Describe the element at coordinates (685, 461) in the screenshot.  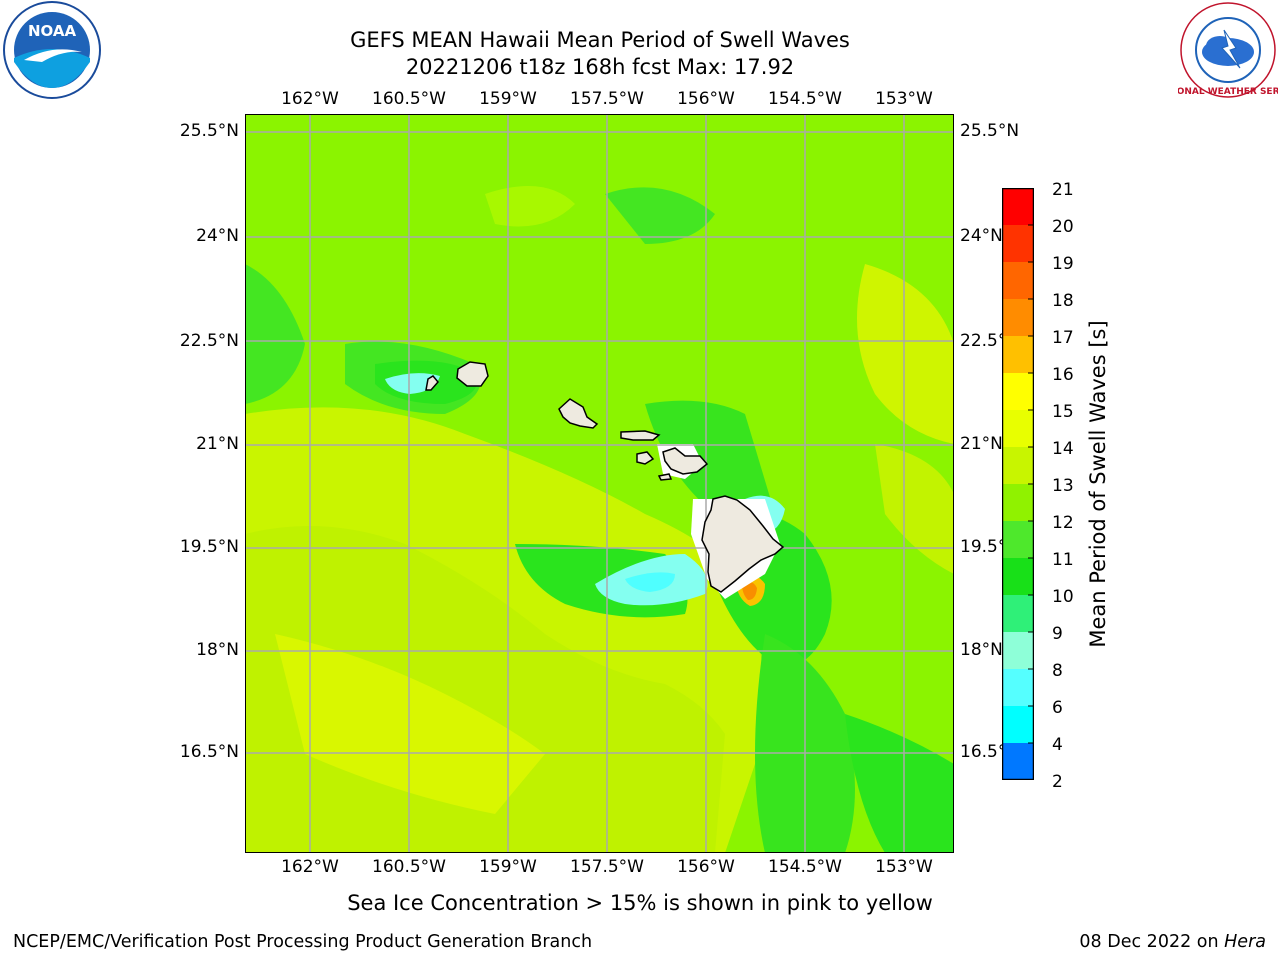
I see `island-maui` at that location.